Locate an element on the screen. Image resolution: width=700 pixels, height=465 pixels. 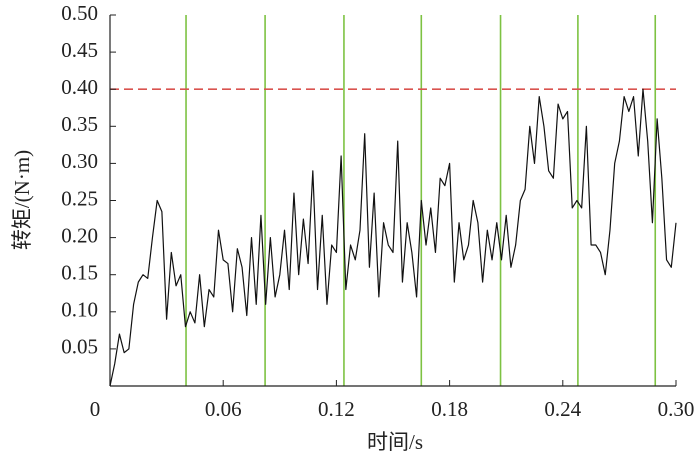
y-tick-label: 0.05 is located at coordinates (79, 347).